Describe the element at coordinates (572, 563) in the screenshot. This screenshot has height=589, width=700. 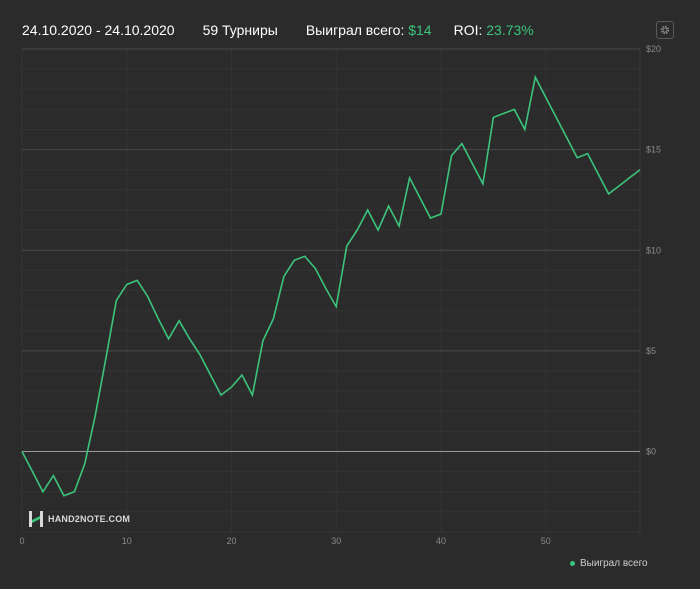
I see `legend-marker` at that location.